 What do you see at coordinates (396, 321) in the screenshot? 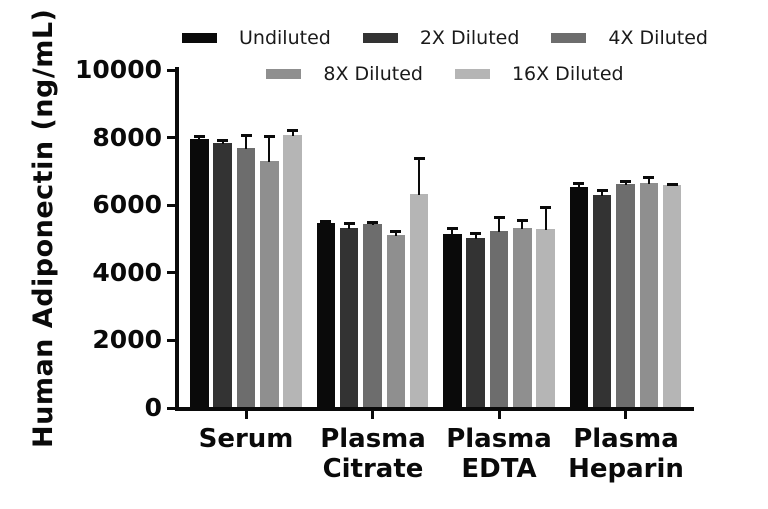
I see `bar-plasma-citrate-8x-diluted` at bounding box center [396, 321].